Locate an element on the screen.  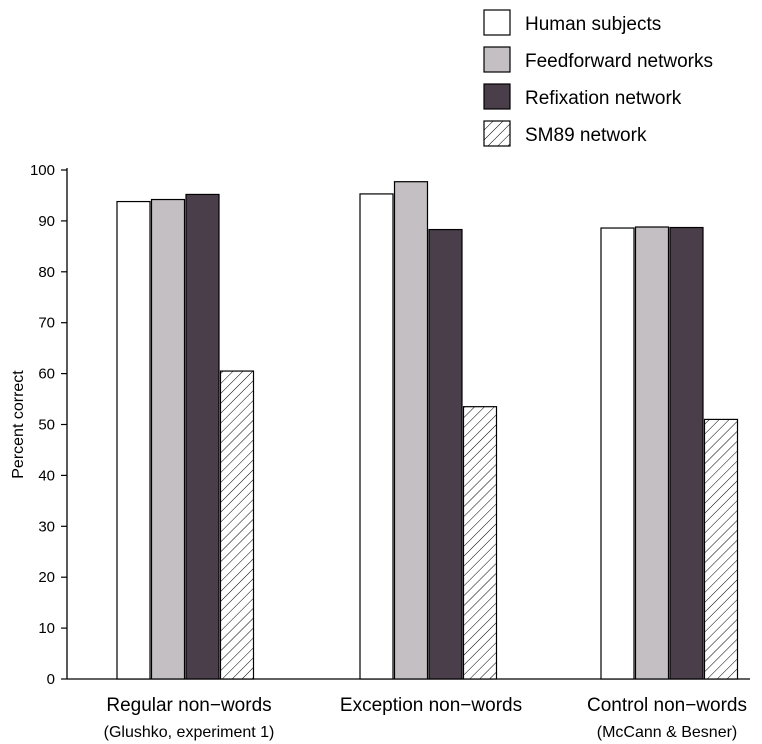
y-tick-label: 50 is located at coordinates (46, 425).